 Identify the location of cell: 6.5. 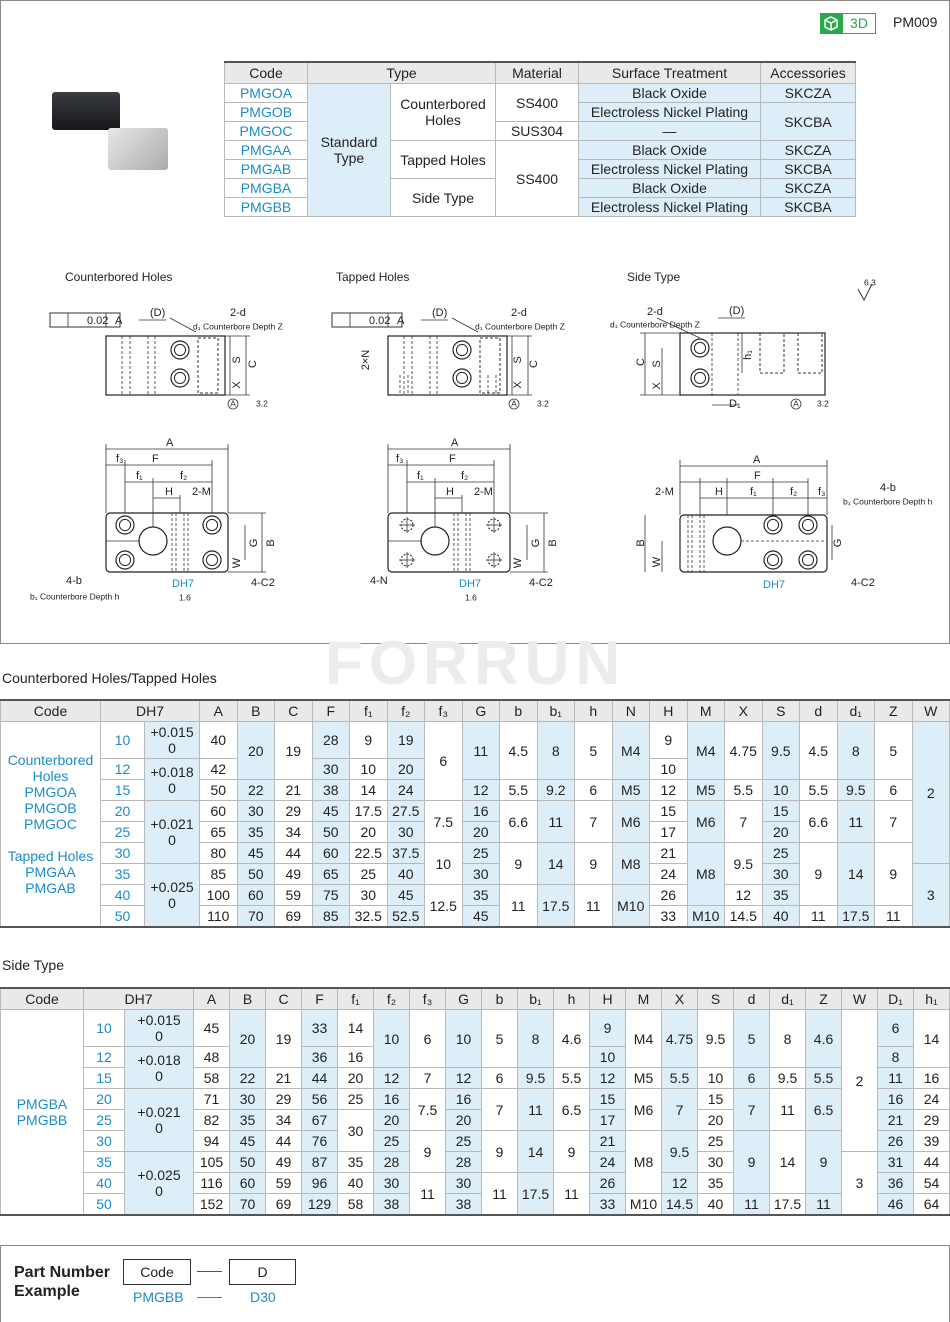
(824, 1109).